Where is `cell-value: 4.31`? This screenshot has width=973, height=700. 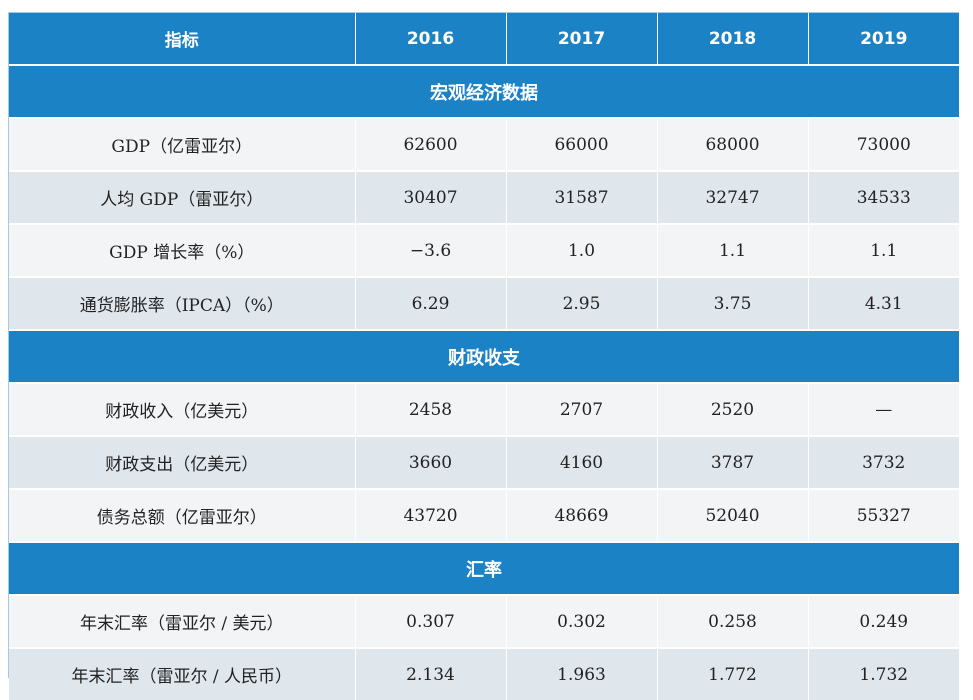 cell-value: 4.31 is located at coordinates (883, 303).